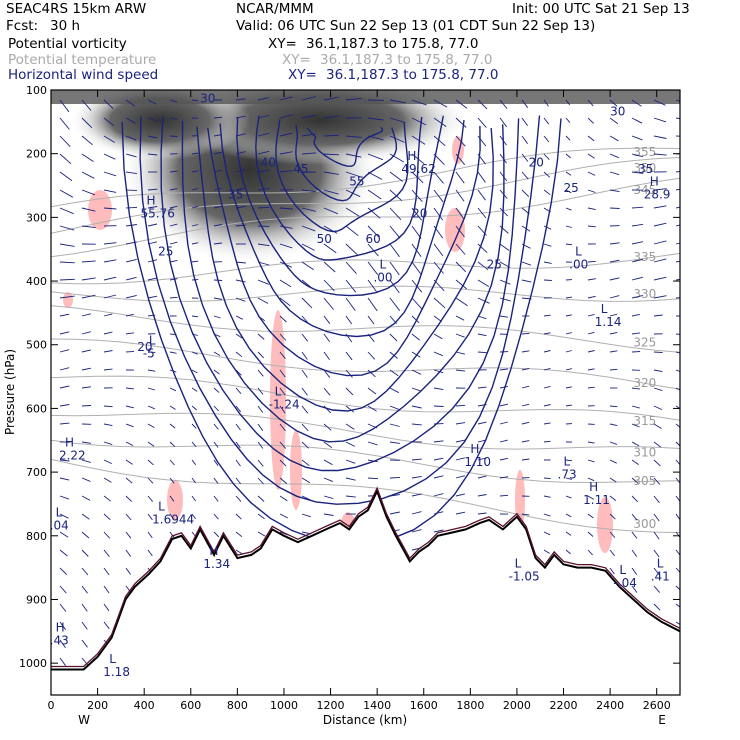 The height and width of the screenshot is (740, 740). I want to click on x-tick-label: 800, so click(237, 705).